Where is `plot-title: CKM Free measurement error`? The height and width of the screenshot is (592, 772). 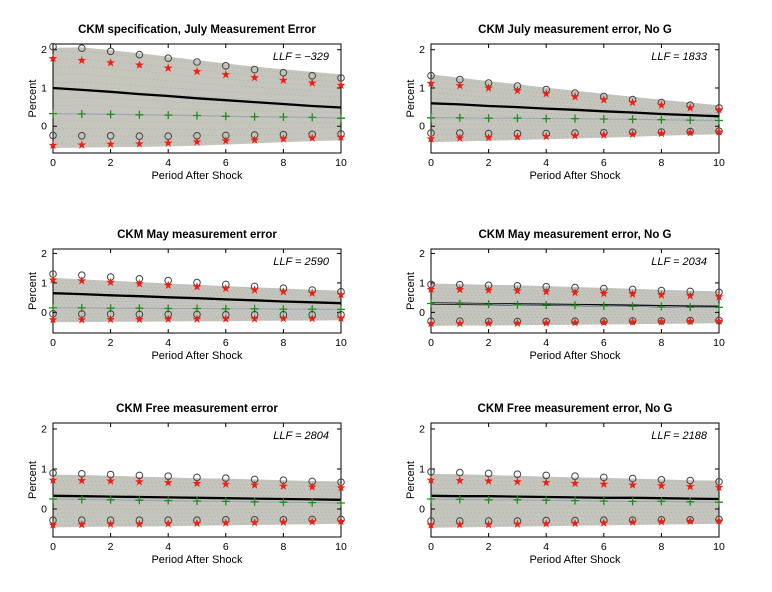
plot-title: CKM Free measurement error is located at coordinates (197, 409).